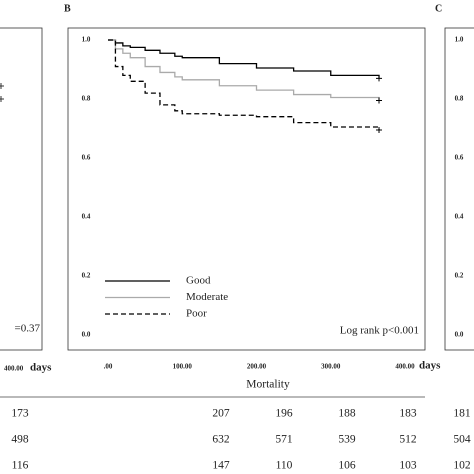 Image resolution: width=474 pixels, height=474 pixels. Describe the element at coordinates (207, 297) in the screenshot. I see `legend-label: Moderate` at that location.